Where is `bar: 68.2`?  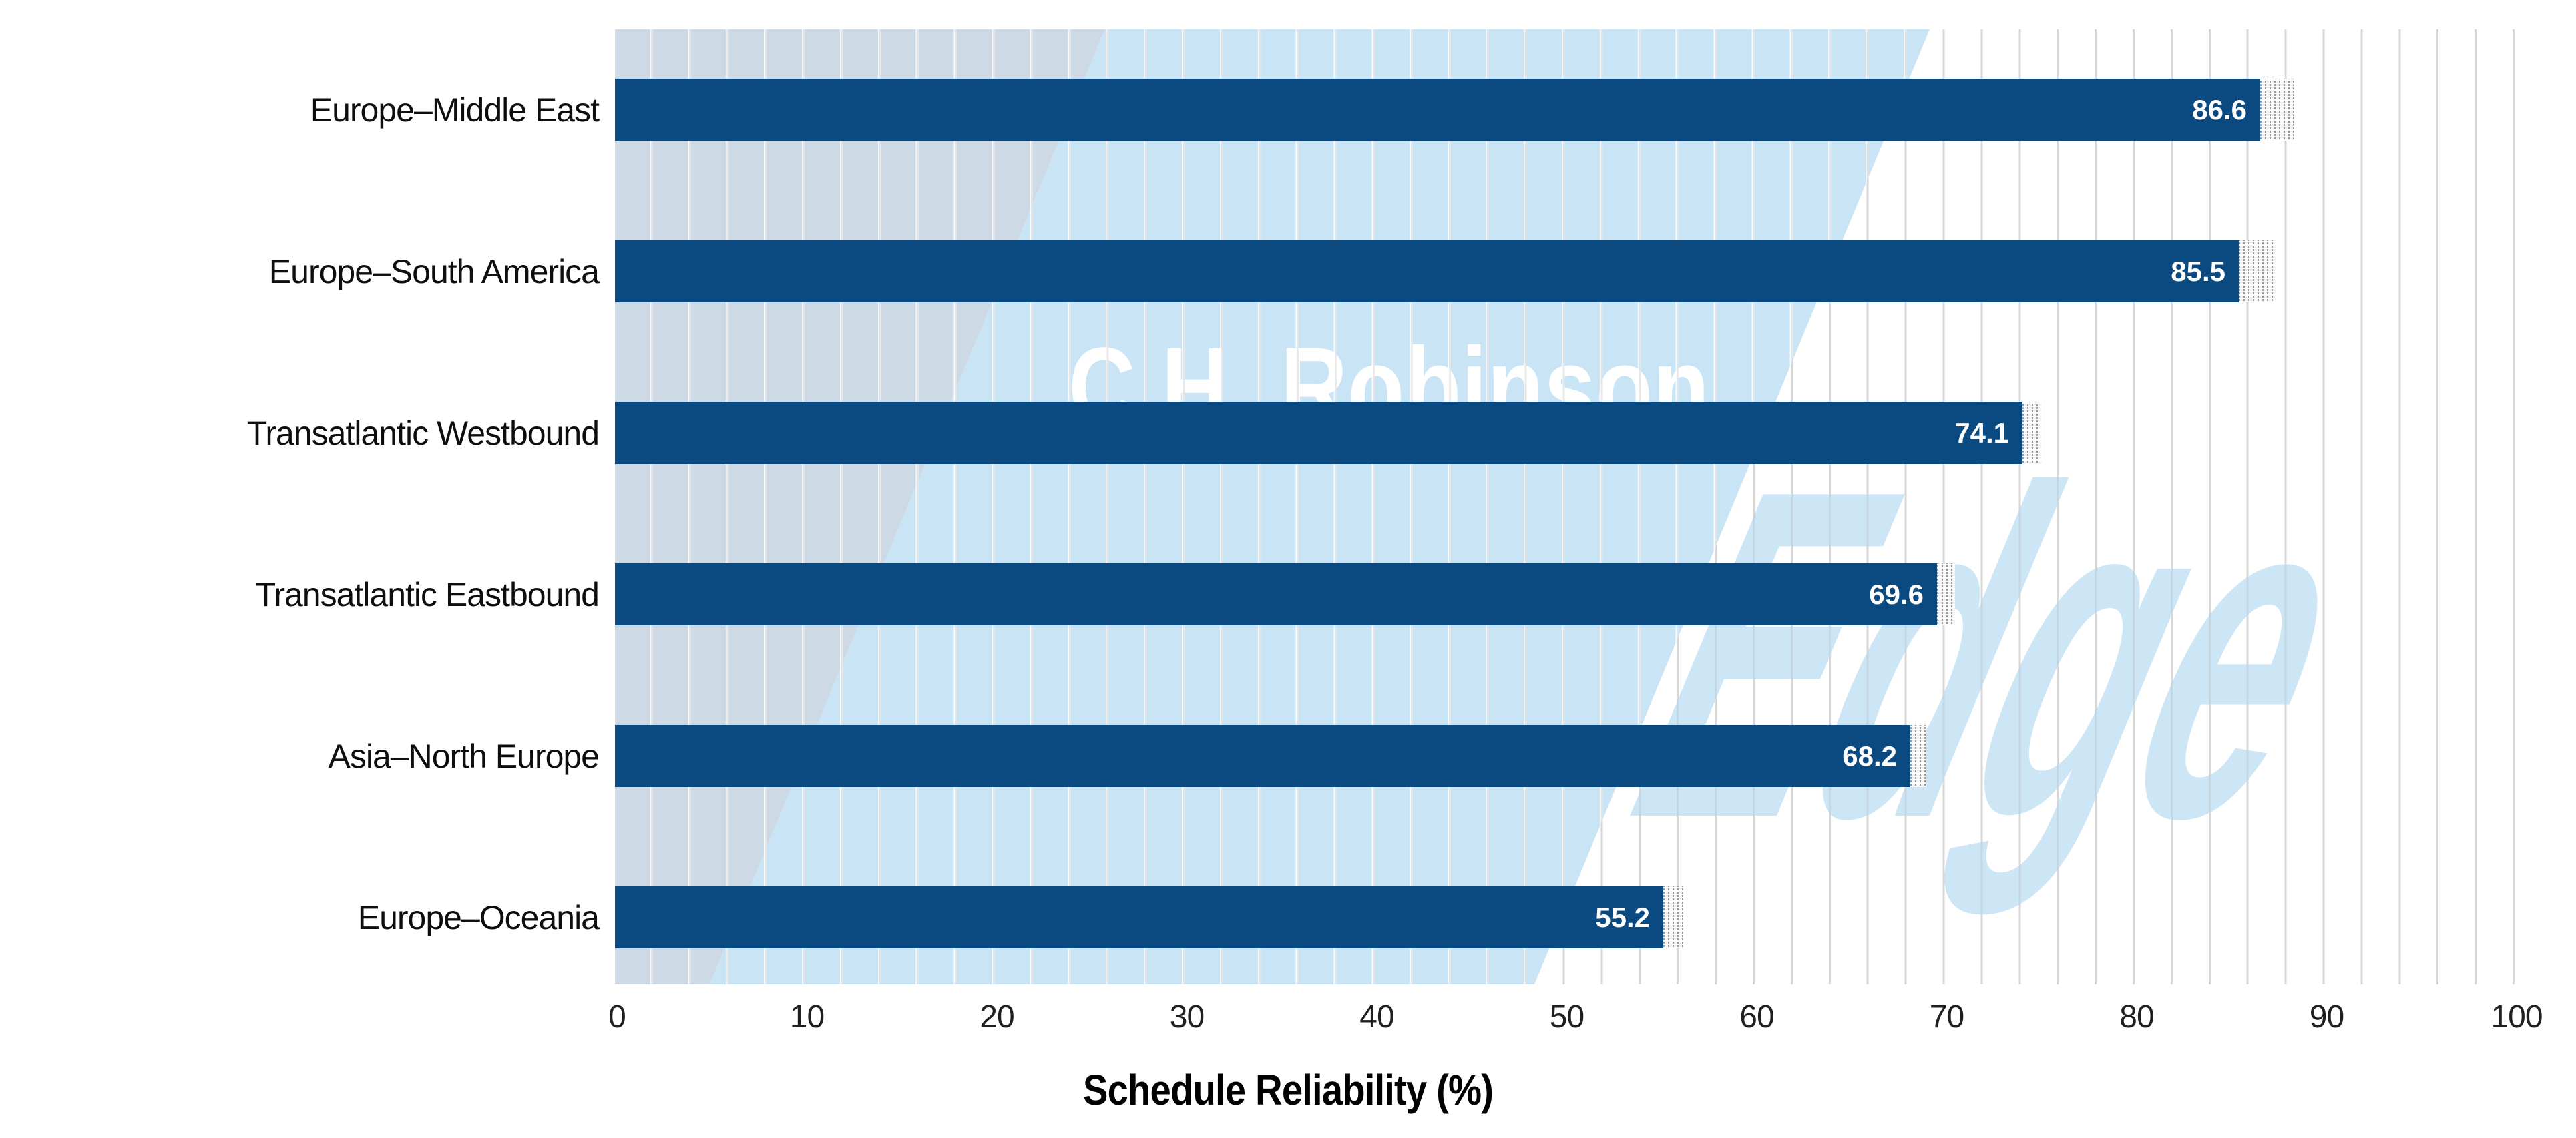
bar: 68.2 is located at coordinates (1262, 756).